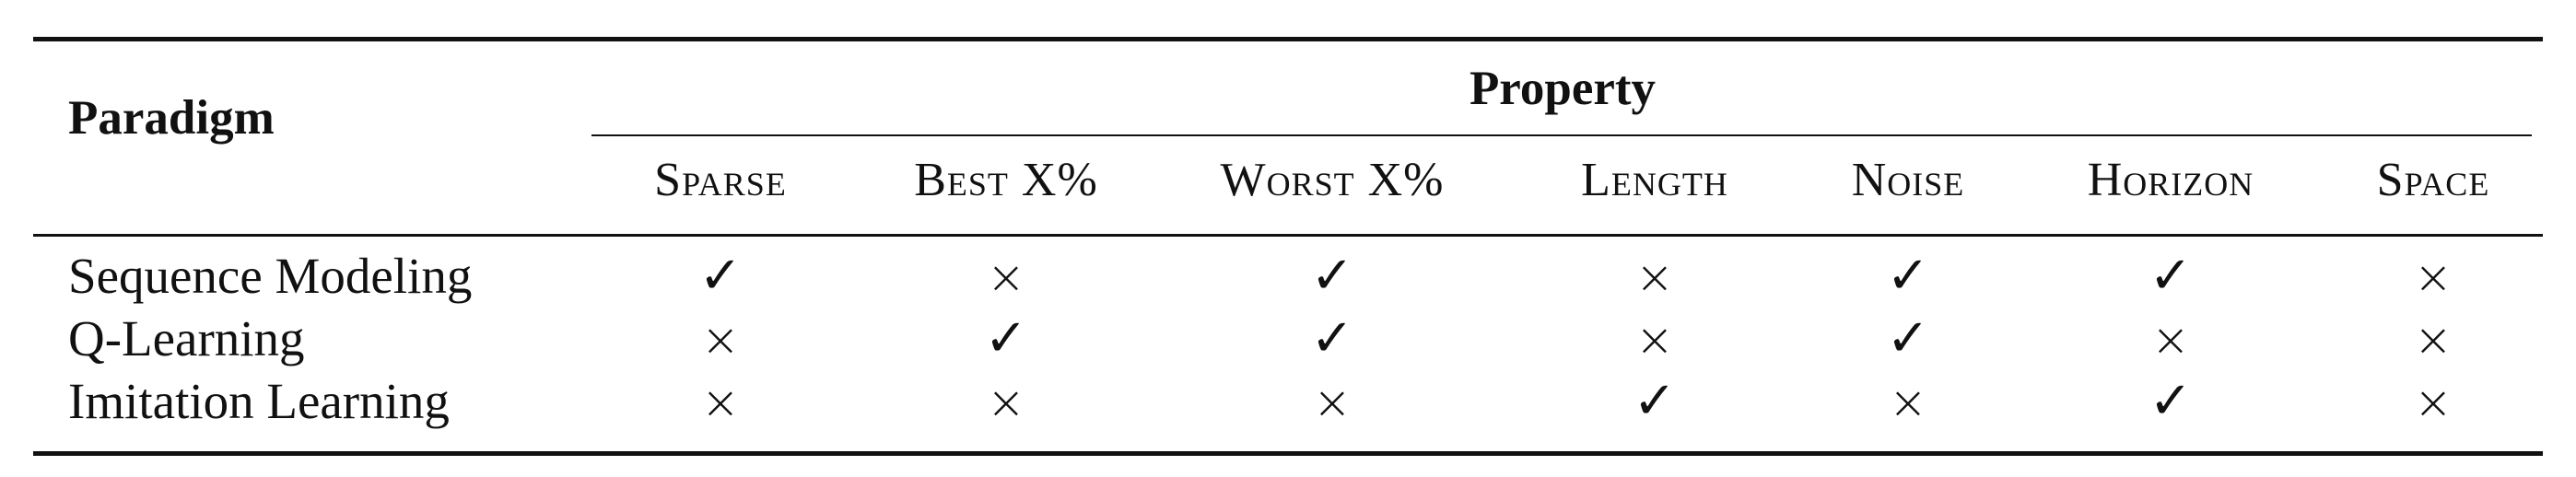  What do you see at coordinates (1563, 89) in the screenshot?
I see `property-header: Property` at bounding box center [1563, 89].